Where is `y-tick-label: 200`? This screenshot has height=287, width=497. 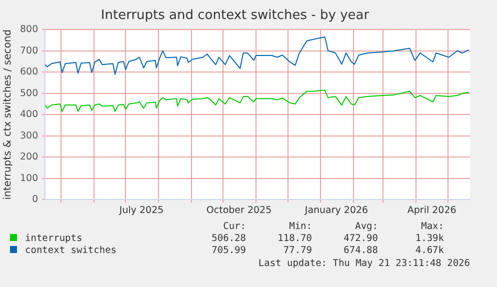
y-tick-label: 200 is located at coordinates (29, 157).